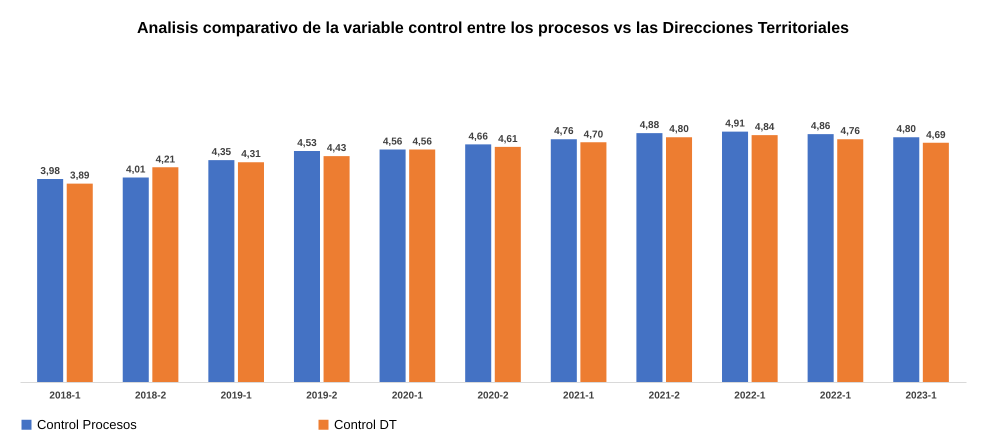 The height and width of the screenshot is (442, 986). Describe the element at coordinates (764, 128) in the screenshot. I see `data-label: 4,84` at that location.